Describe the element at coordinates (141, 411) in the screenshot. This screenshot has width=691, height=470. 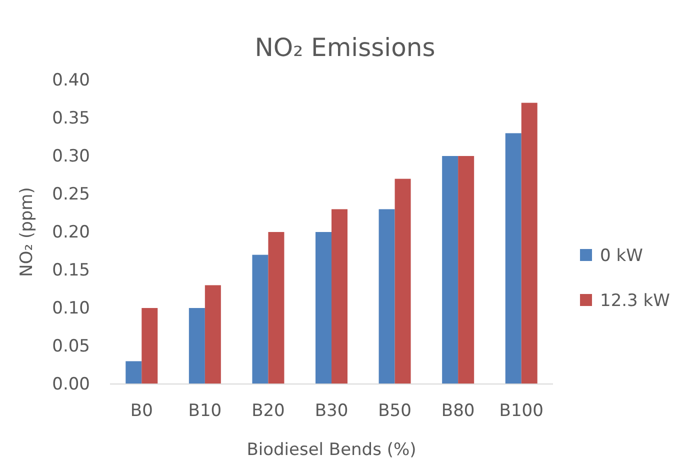
I see `x-tick-label: B0` at that location.